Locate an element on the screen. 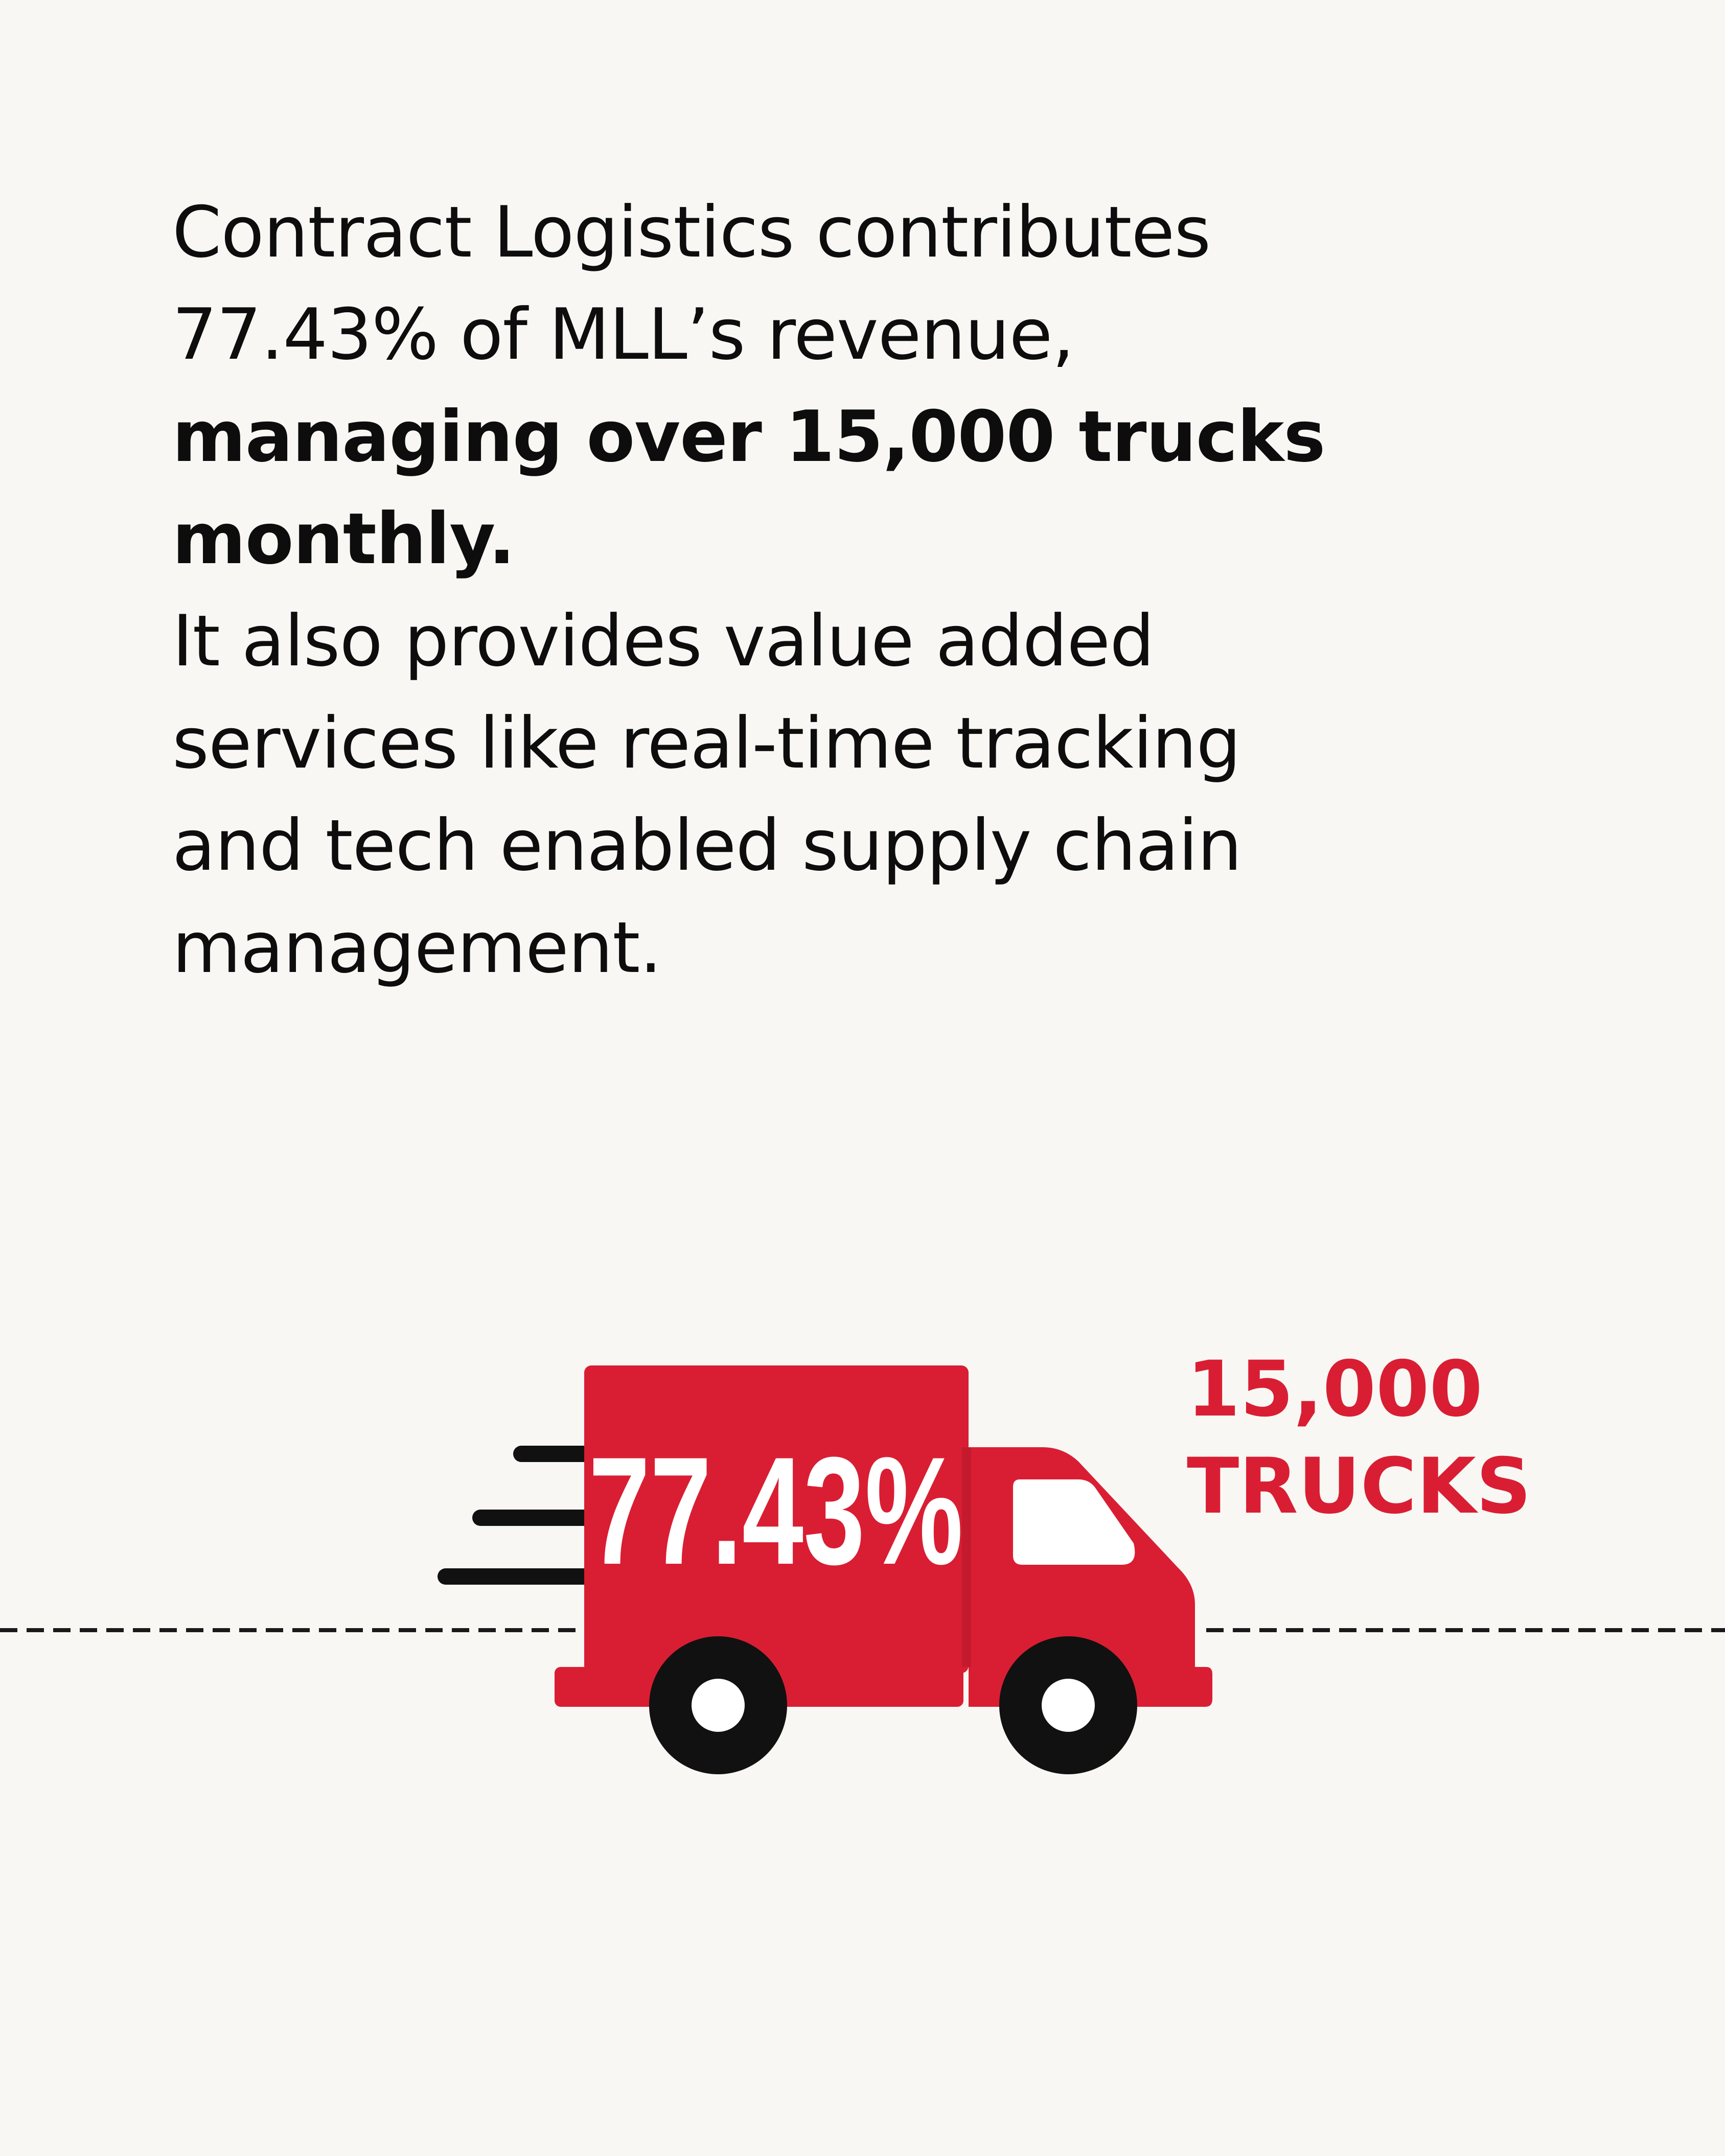  text-line-2: 77.43% of MLL’s revenue, is located at coordinates (623, 335).